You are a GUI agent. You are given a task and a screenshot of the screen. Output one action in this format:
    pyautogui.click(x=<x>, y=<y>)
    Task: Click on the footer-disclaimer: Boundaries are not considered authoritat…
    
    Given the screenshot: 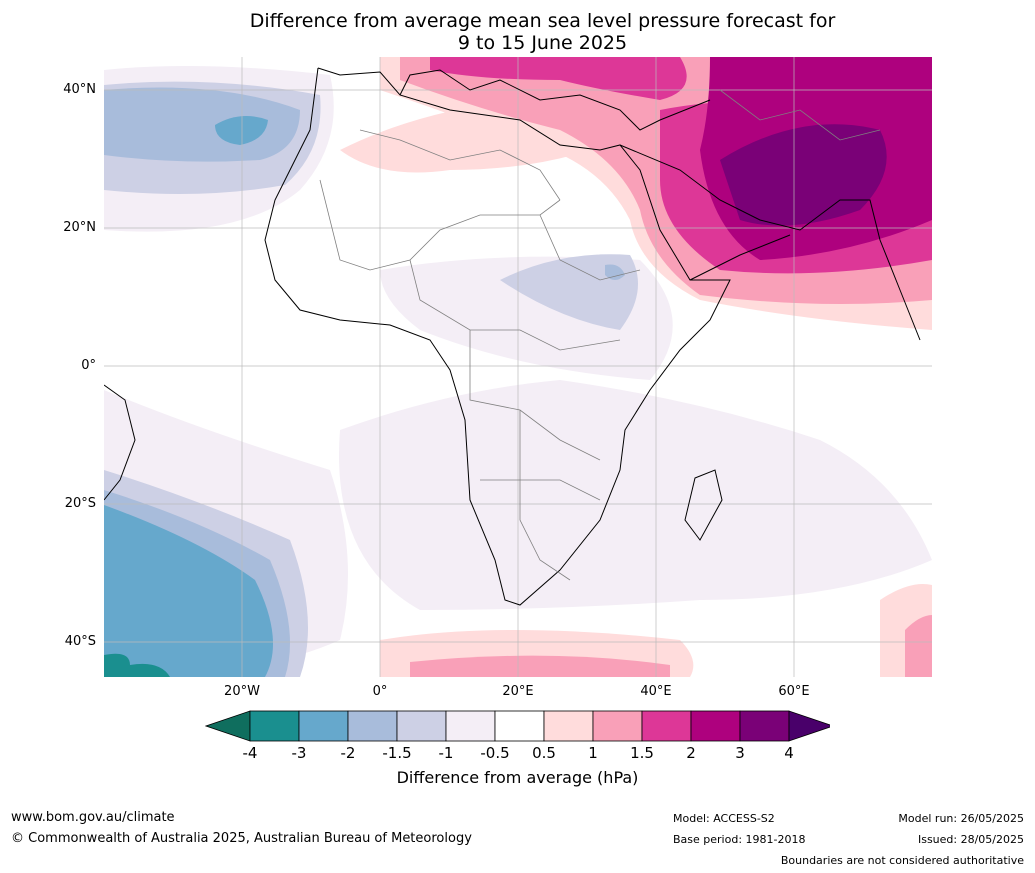 What is the action you would take?
    pyautogui.click(x=902, y=860)
    